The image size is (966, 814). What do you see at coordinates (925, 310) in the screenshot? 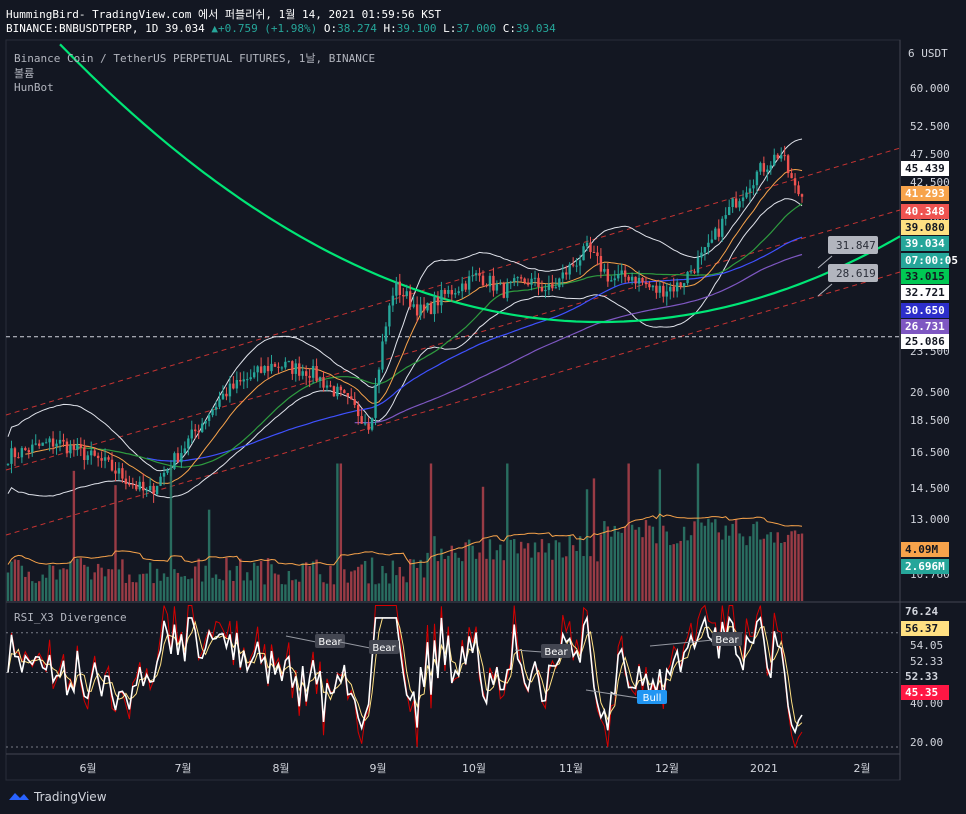
I see `price-badge-text: 30.650` at bounding box center [925, 310].